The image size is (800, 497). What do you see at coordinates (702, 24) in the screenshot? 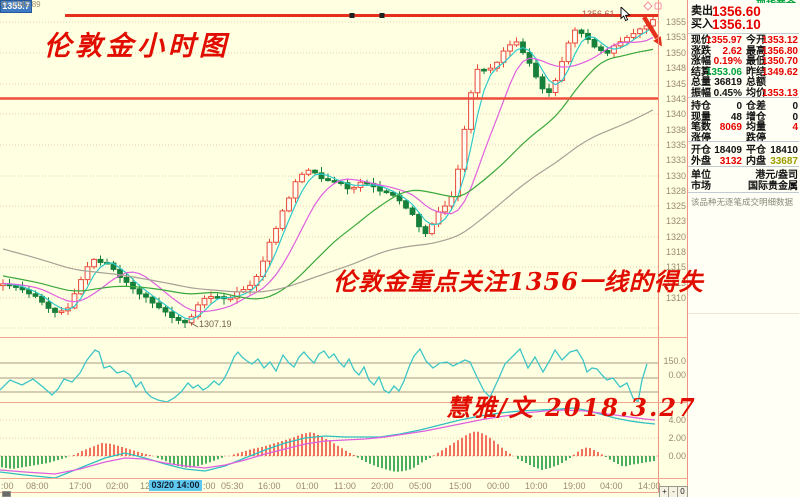
I see `bid-label: 买入` at bounding box center [702, 24].